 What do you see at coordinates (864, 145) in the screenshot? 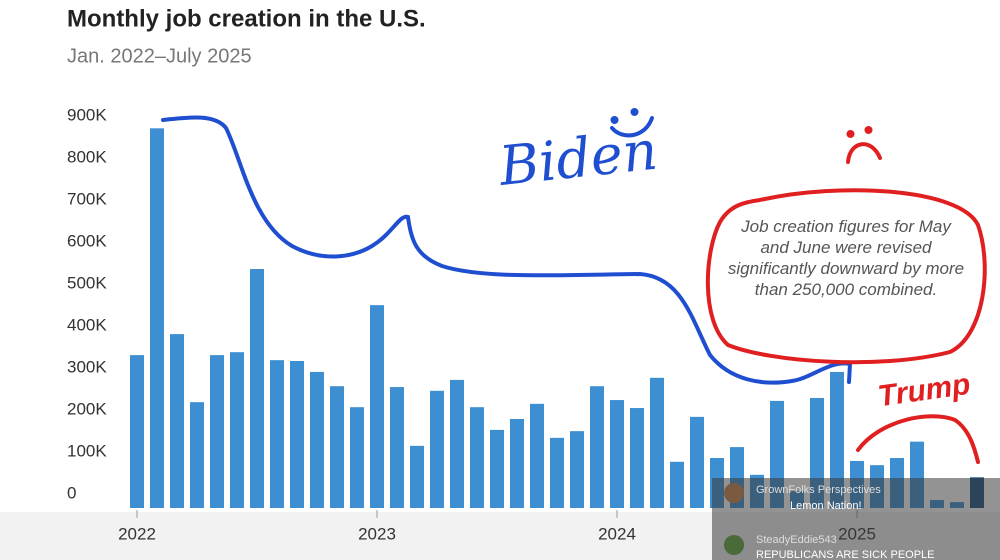
I see `frown` at bounding box center [864, 145].